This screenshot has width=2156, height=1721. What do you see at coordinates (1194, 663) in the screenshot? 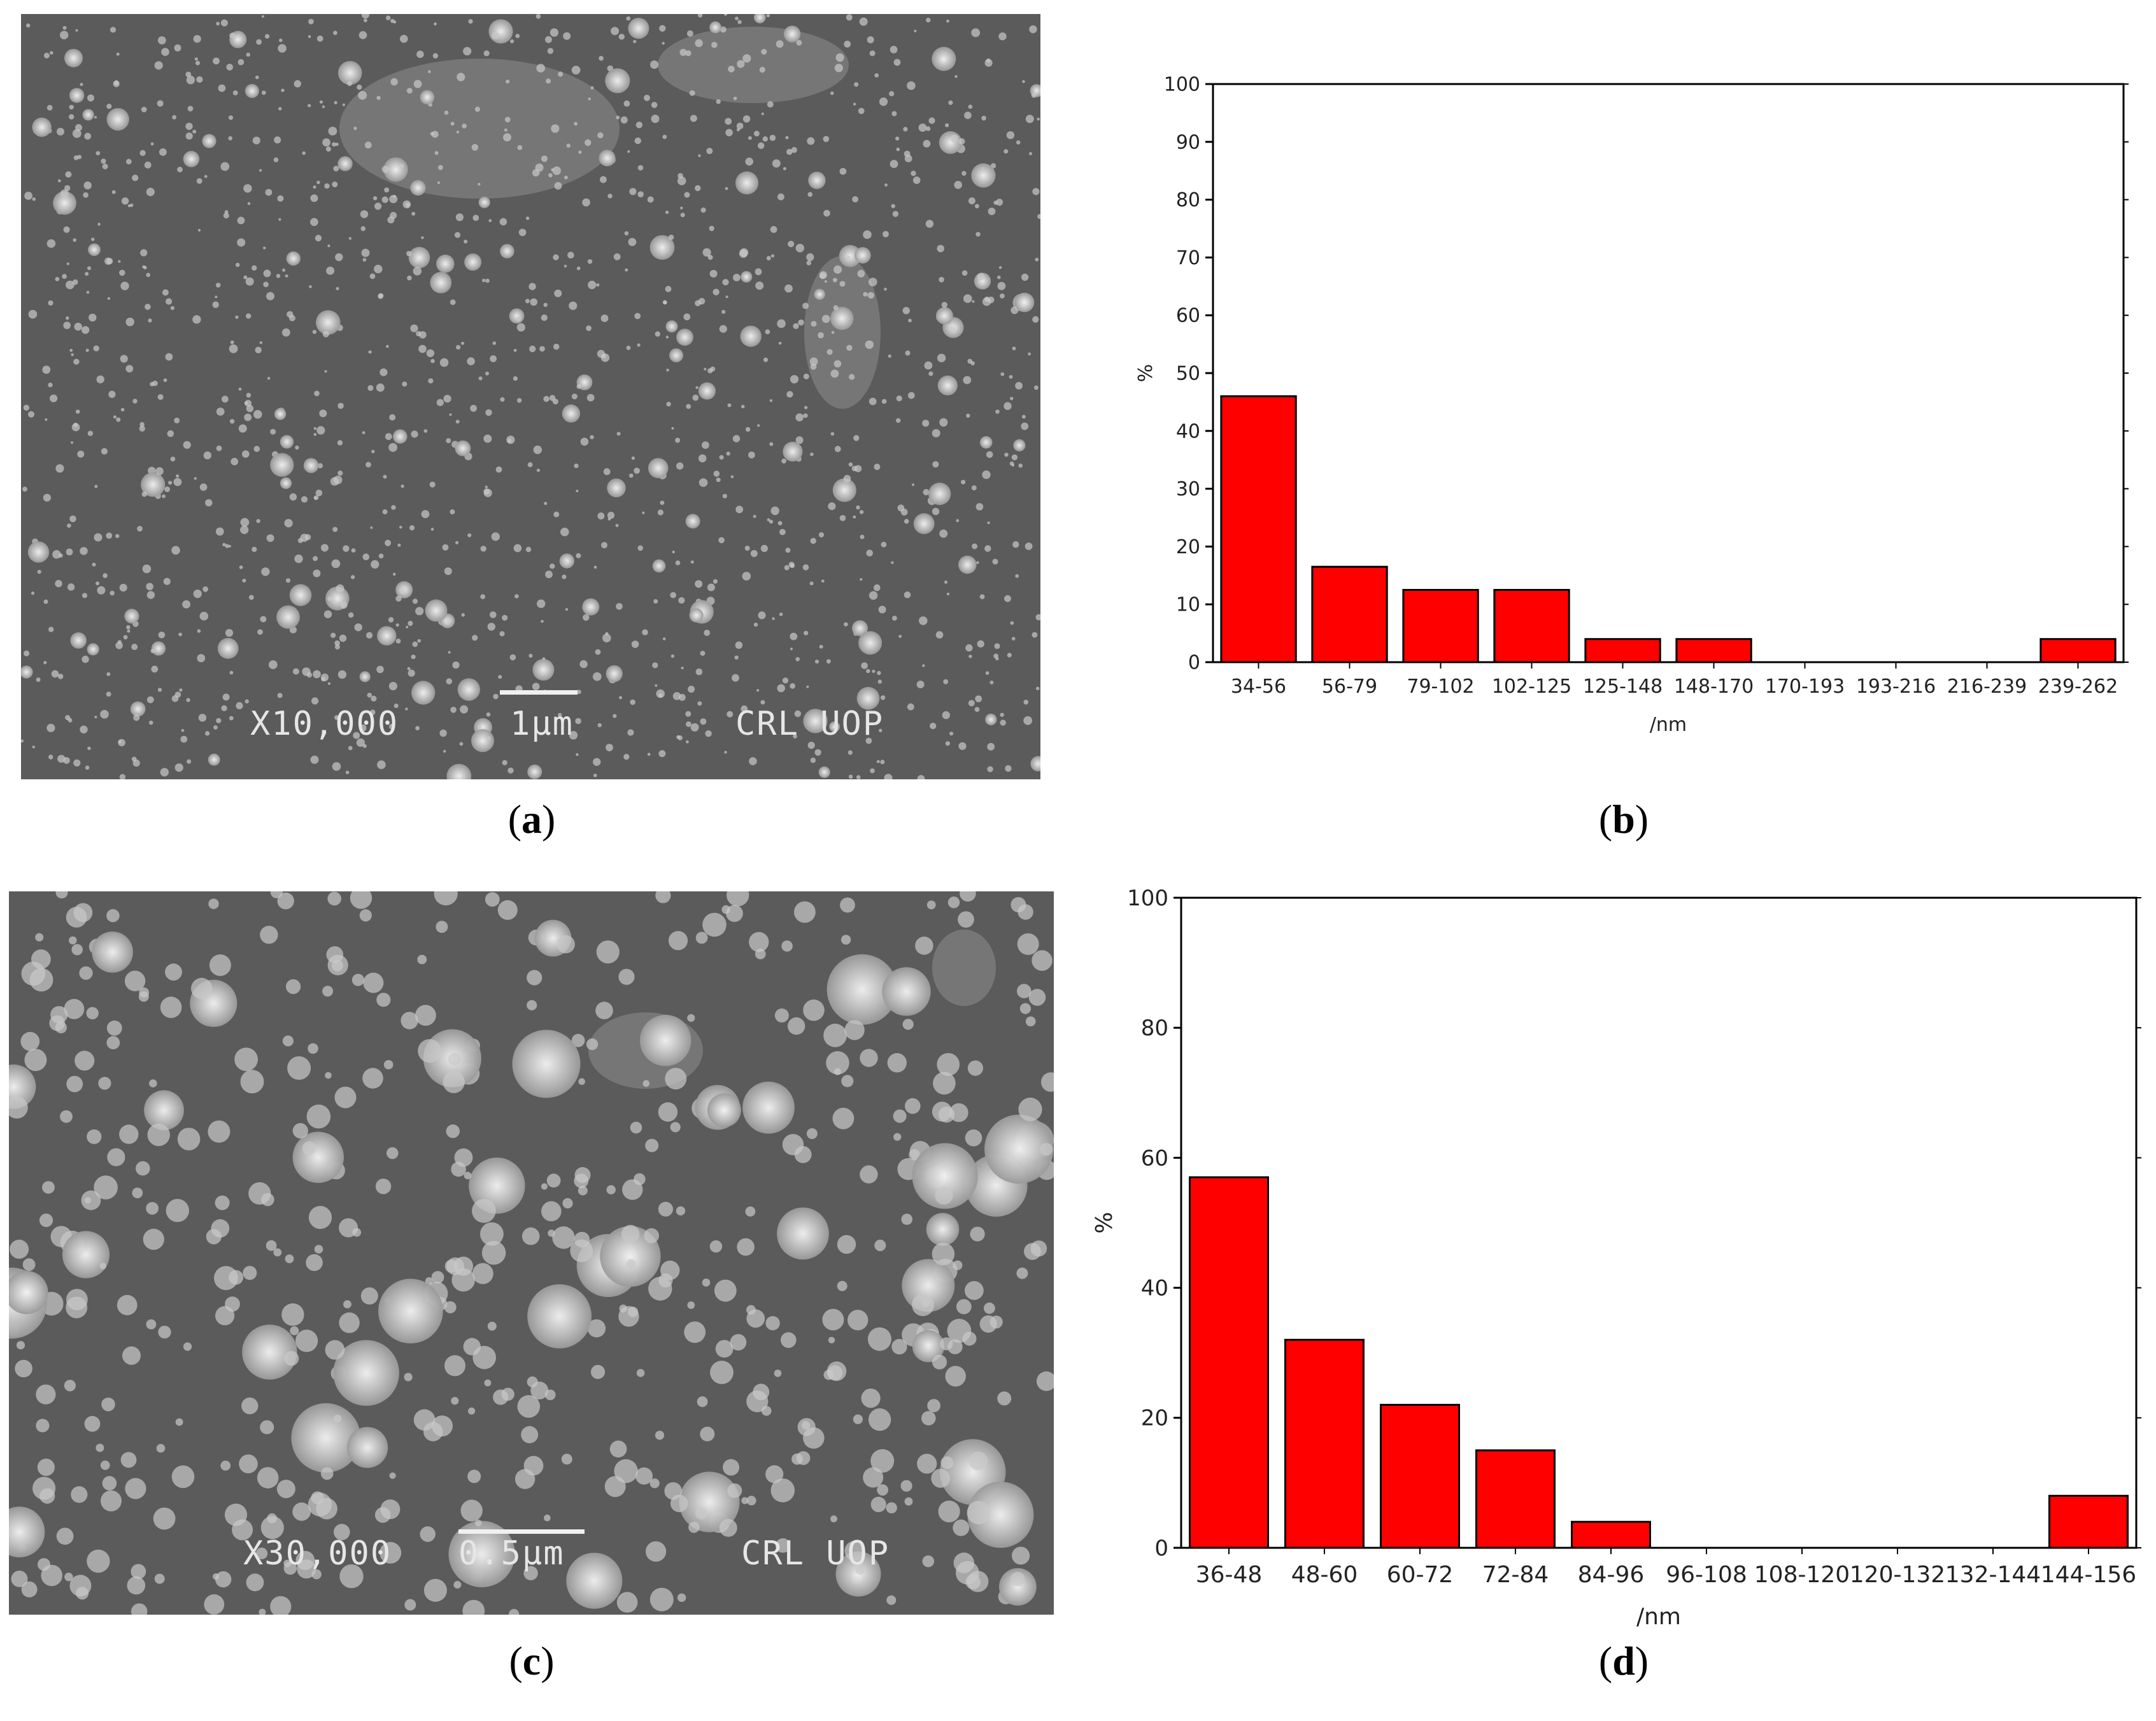
I see `y-tick-label: 0` at bounding box center [1194, 663].